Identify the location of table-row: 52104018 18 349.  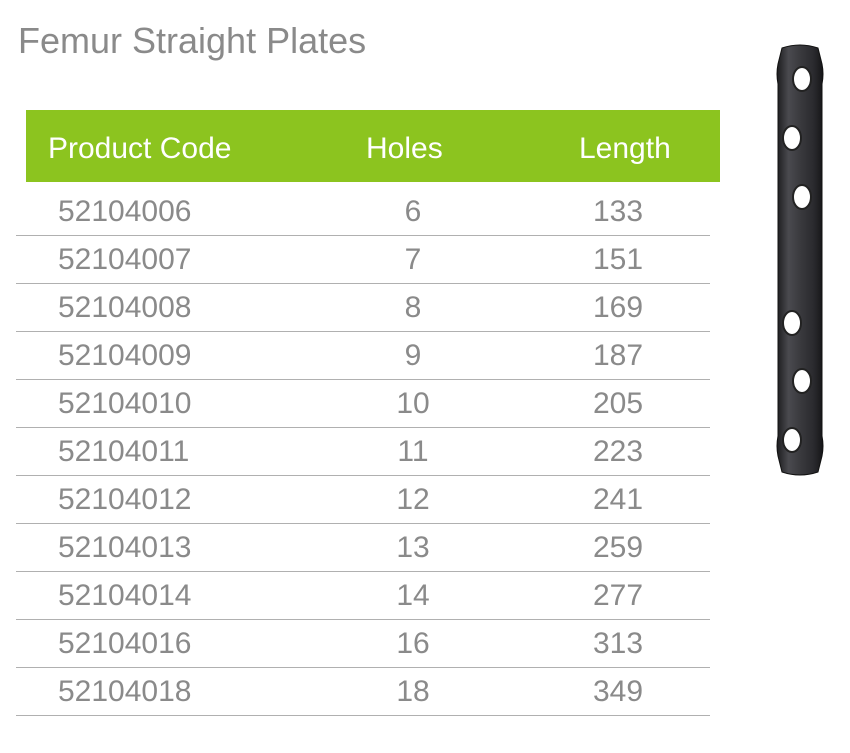
(363, 692).